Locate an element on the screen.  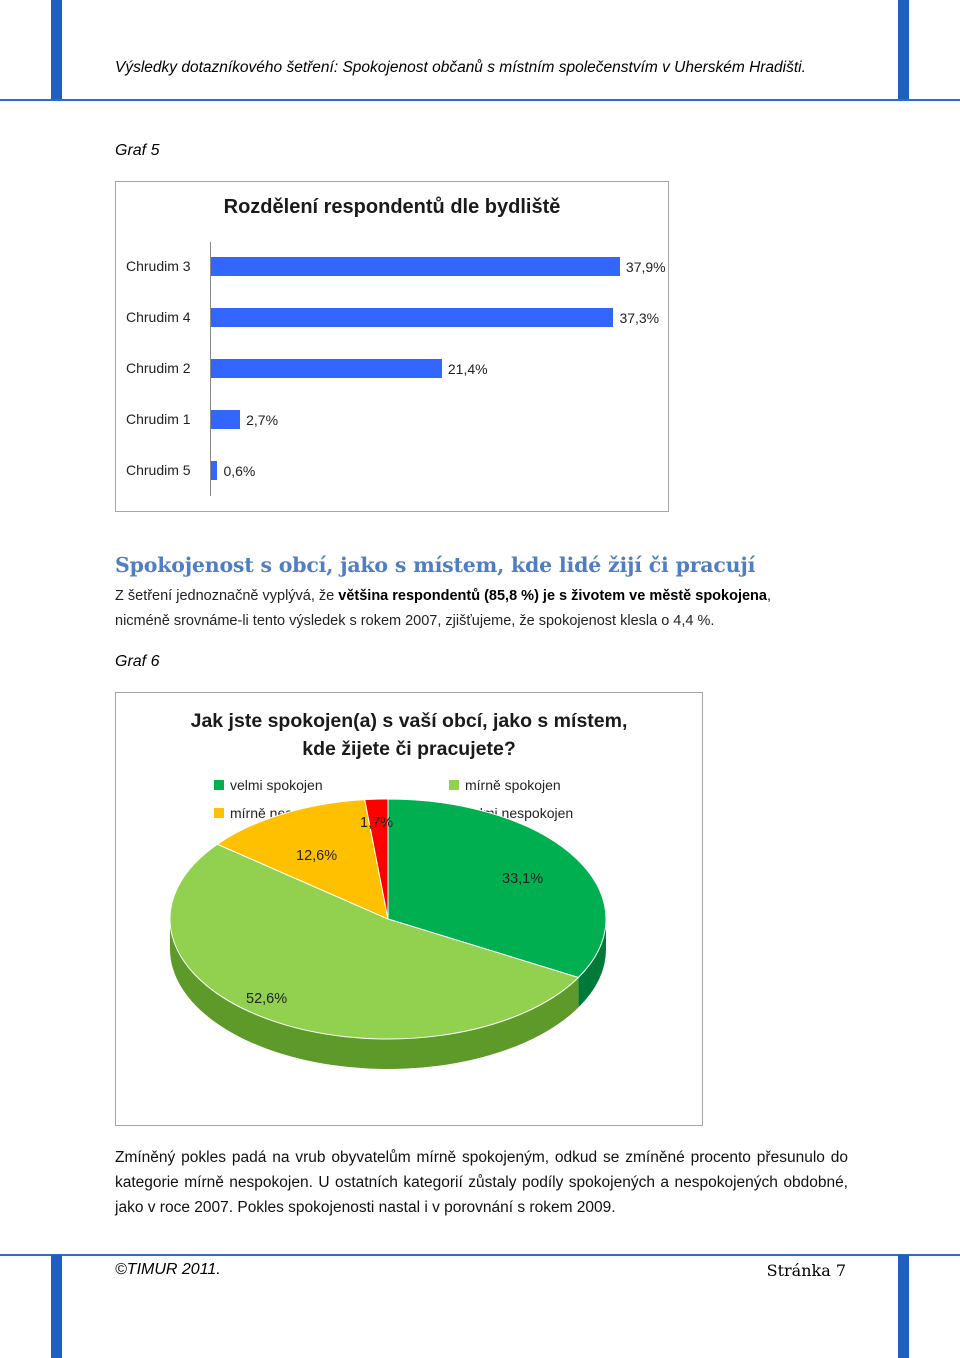
footer-copyright: ©TIMUR 2011. is located at coordinates (168, 1269).